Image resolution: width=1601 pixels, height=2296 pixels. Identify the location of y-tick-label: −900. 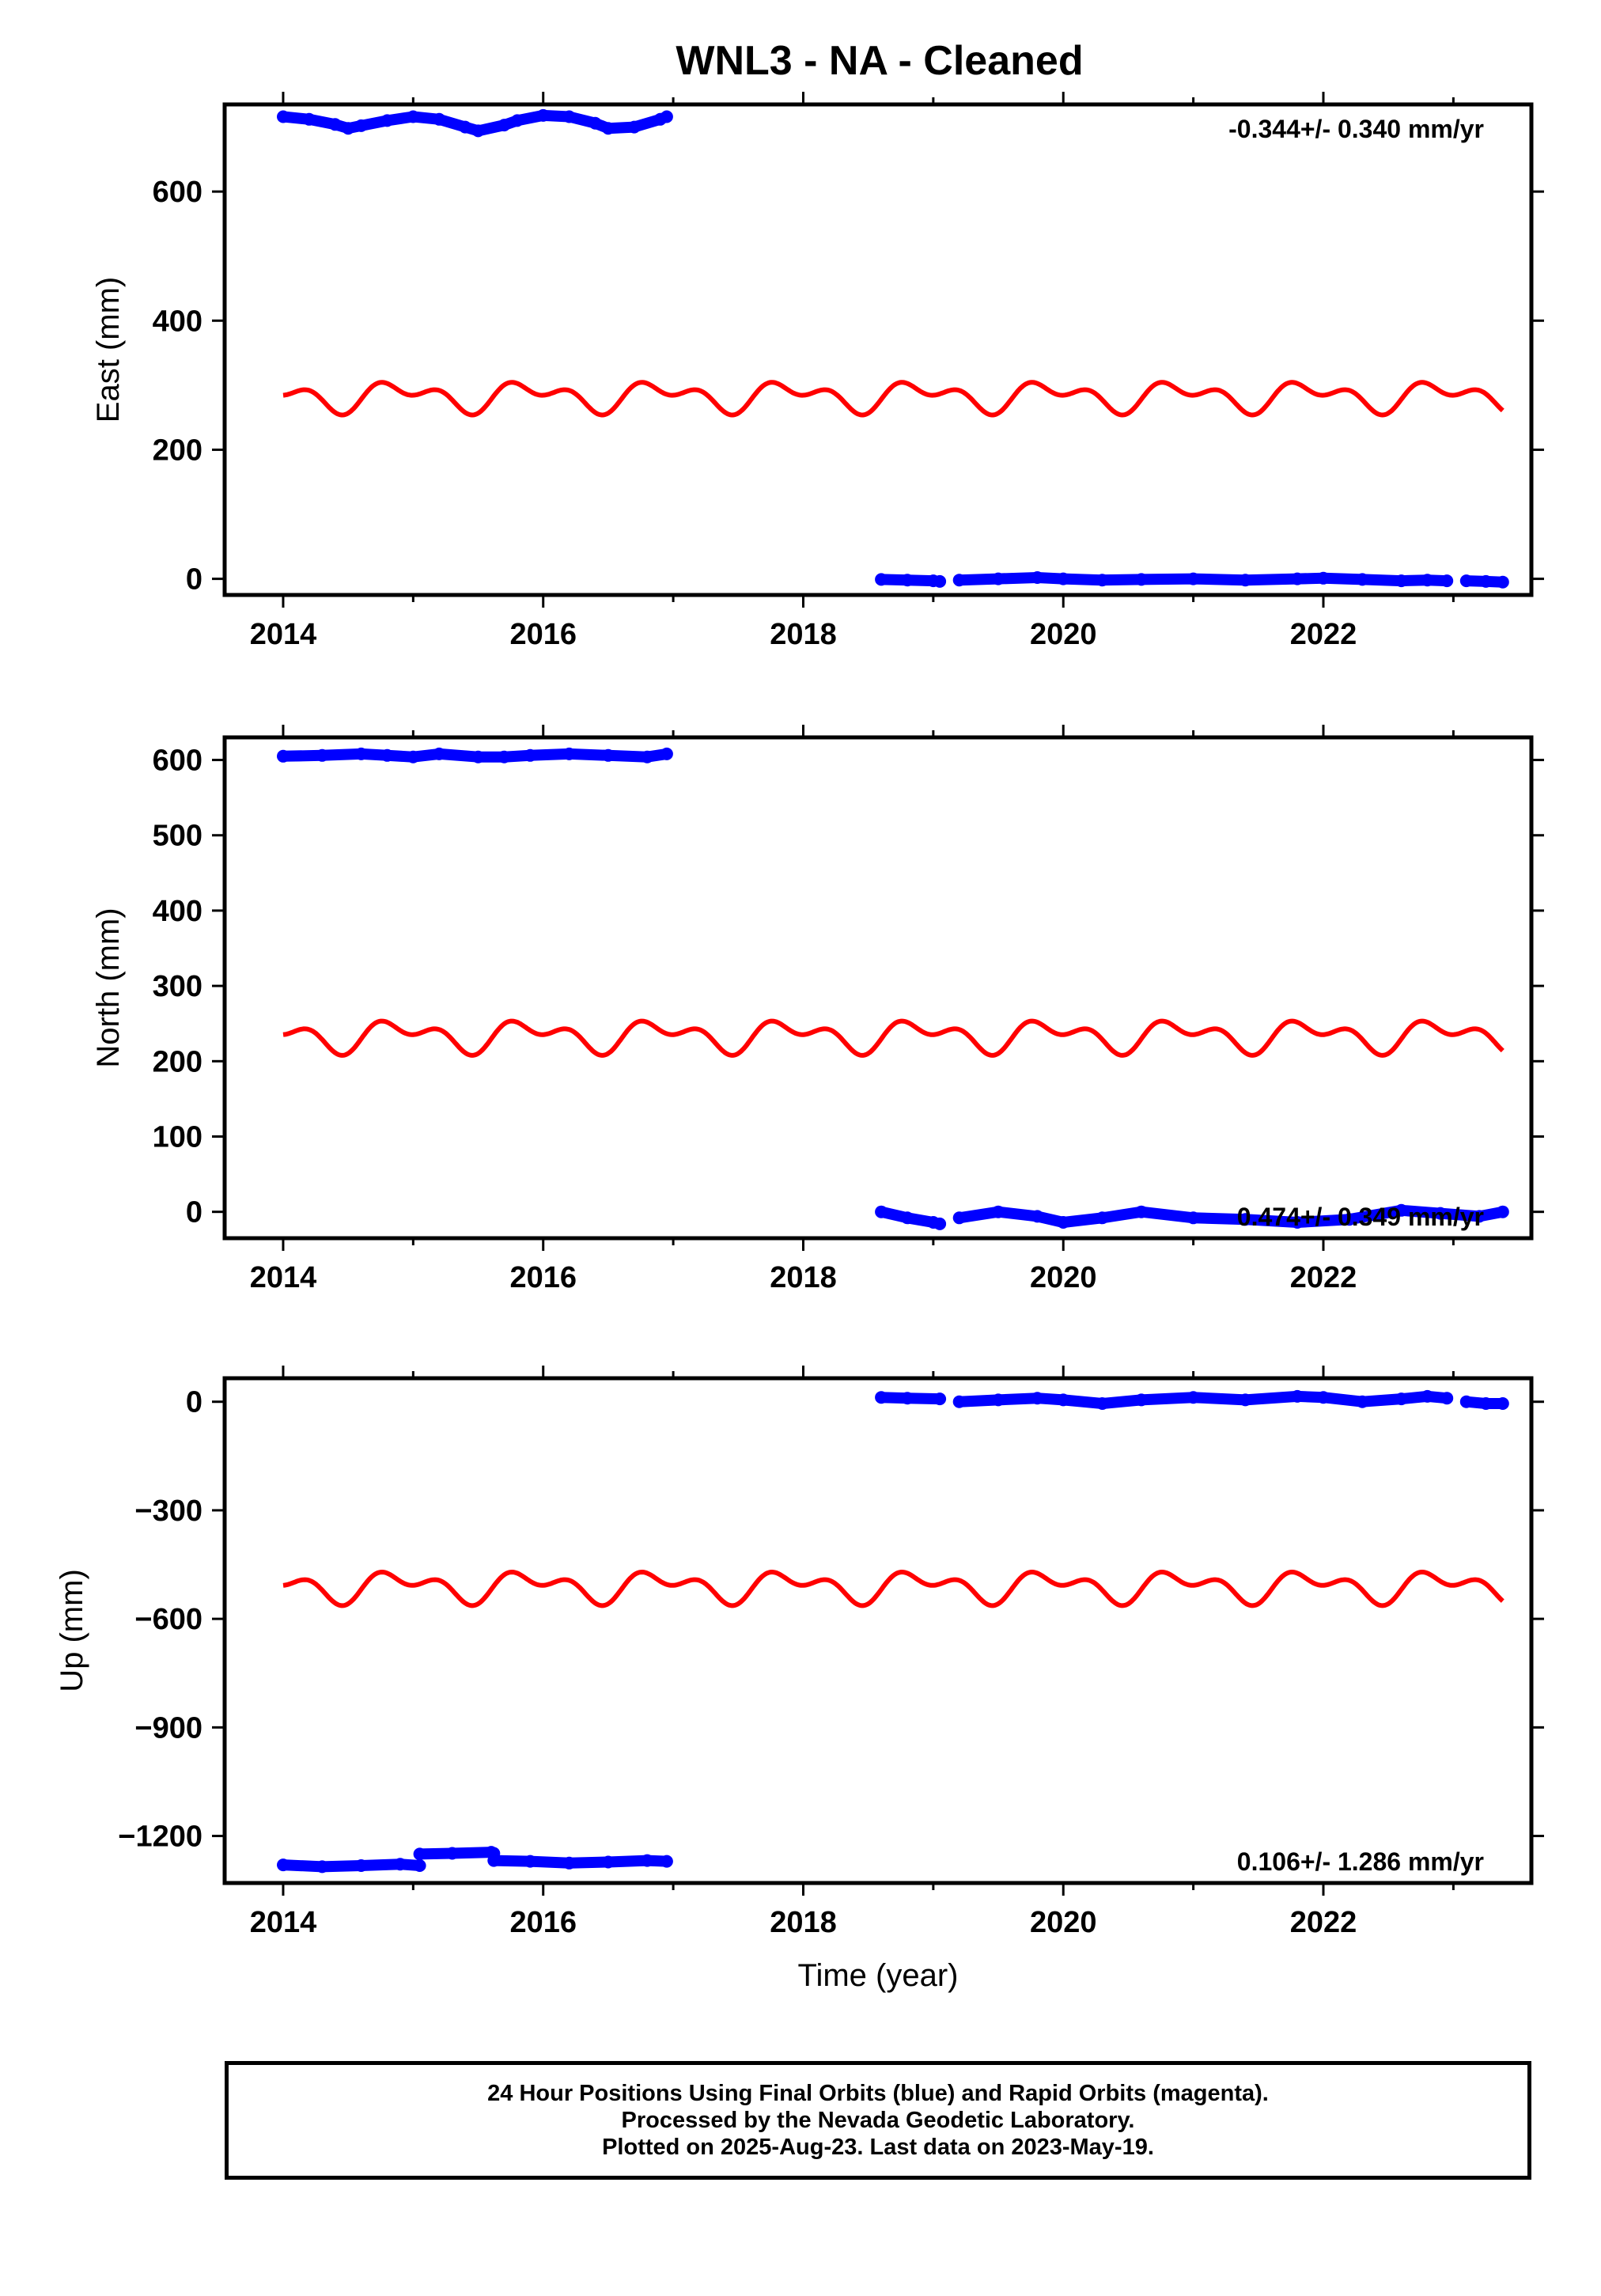
(168, 1728).